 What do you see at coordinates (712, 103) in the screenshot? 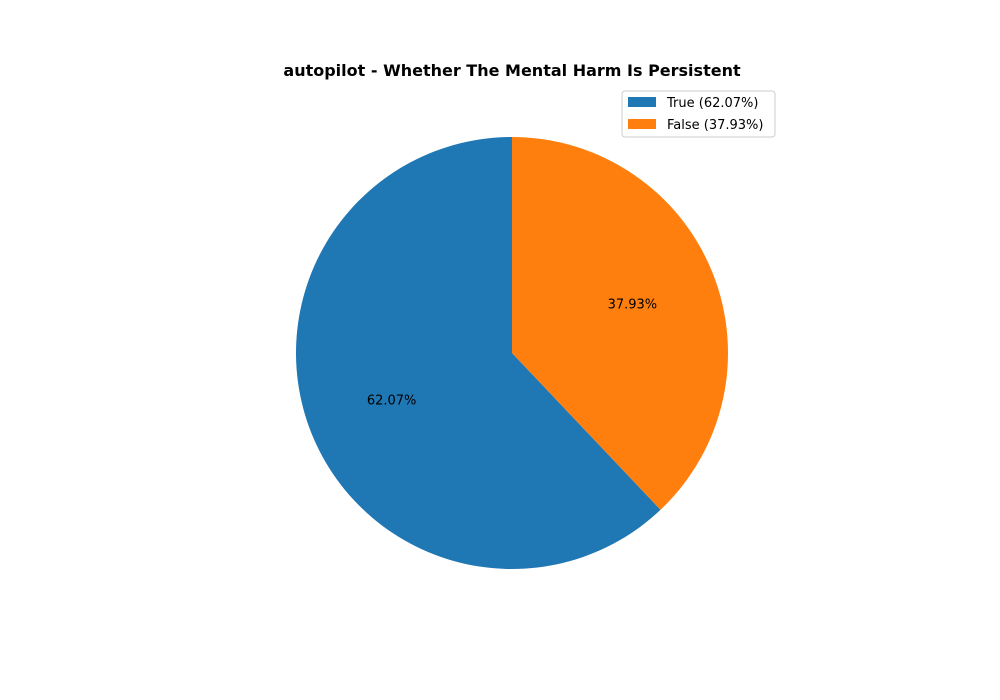
I see `legend-label-true: True (62.07%)` at bounding box center [712, 103].